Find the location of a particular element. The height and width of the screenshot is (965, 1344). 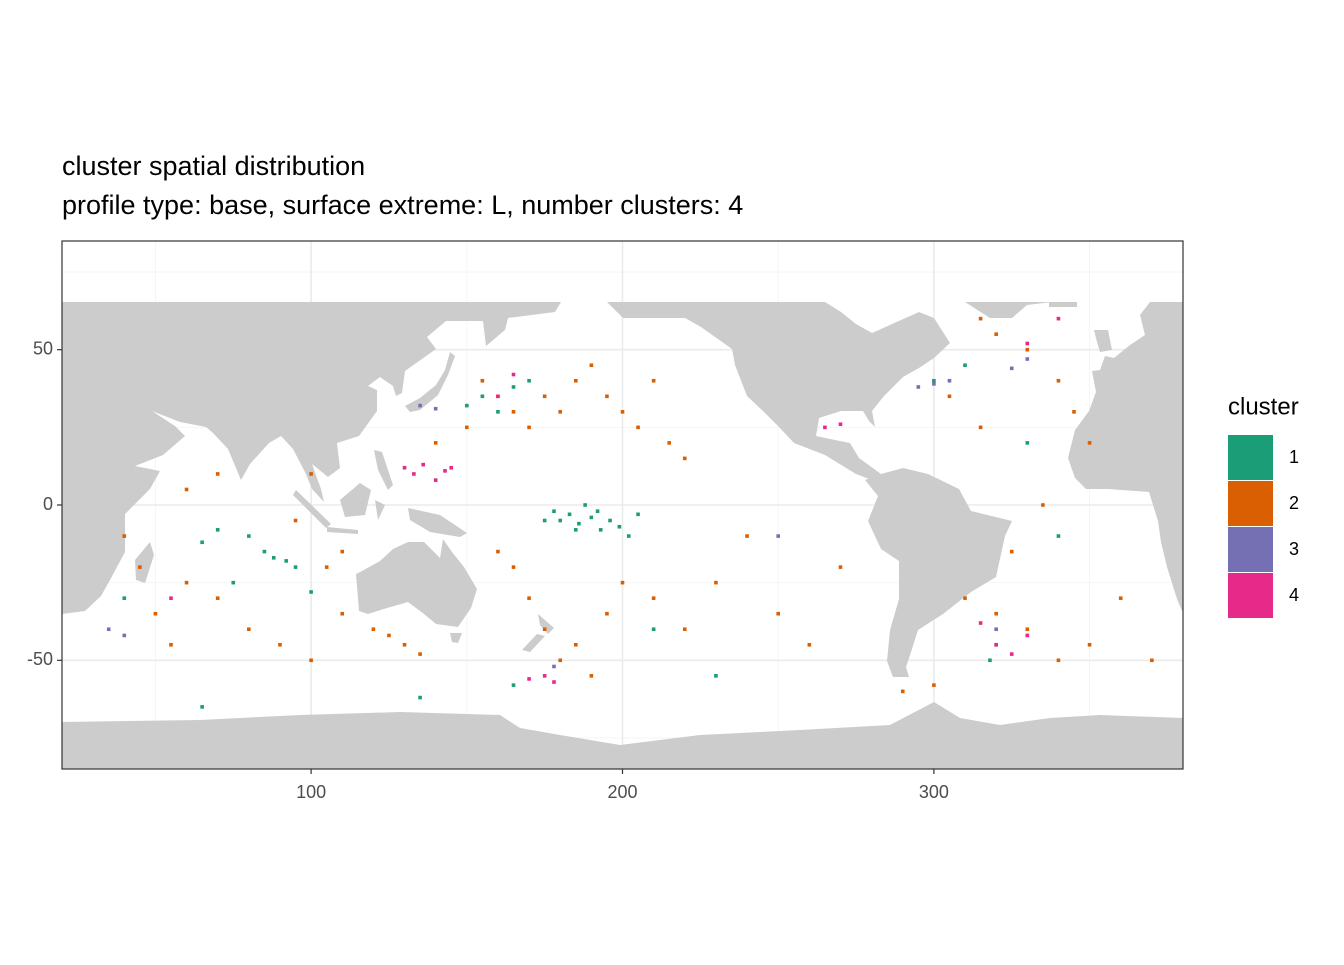

land-new-zealand-north is located at coordinates (546, 624).